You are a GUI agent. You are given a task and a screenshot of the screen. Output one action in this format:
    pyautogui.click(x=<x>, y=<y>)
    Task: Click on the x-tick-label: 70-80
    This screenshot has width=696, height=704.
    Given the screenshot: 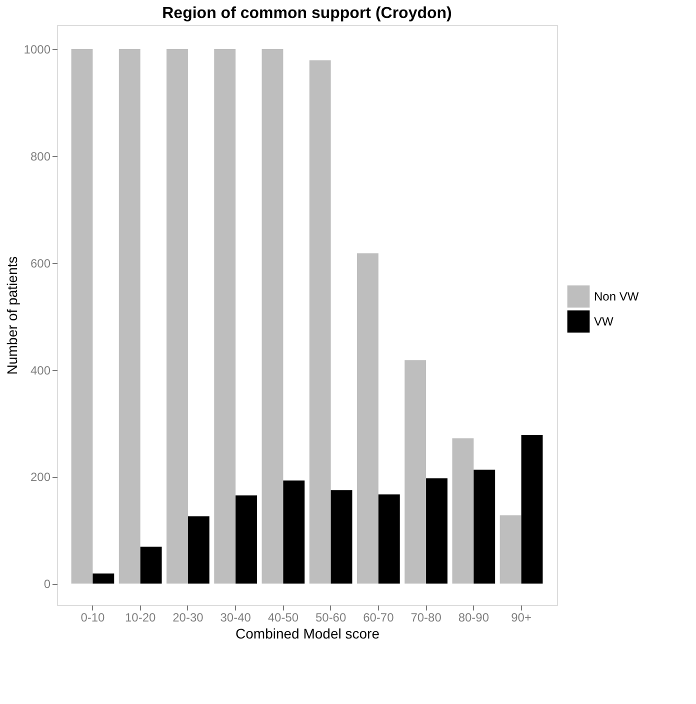 What is the action you would take?
    pyautogui.click(x=426, y=617)
    